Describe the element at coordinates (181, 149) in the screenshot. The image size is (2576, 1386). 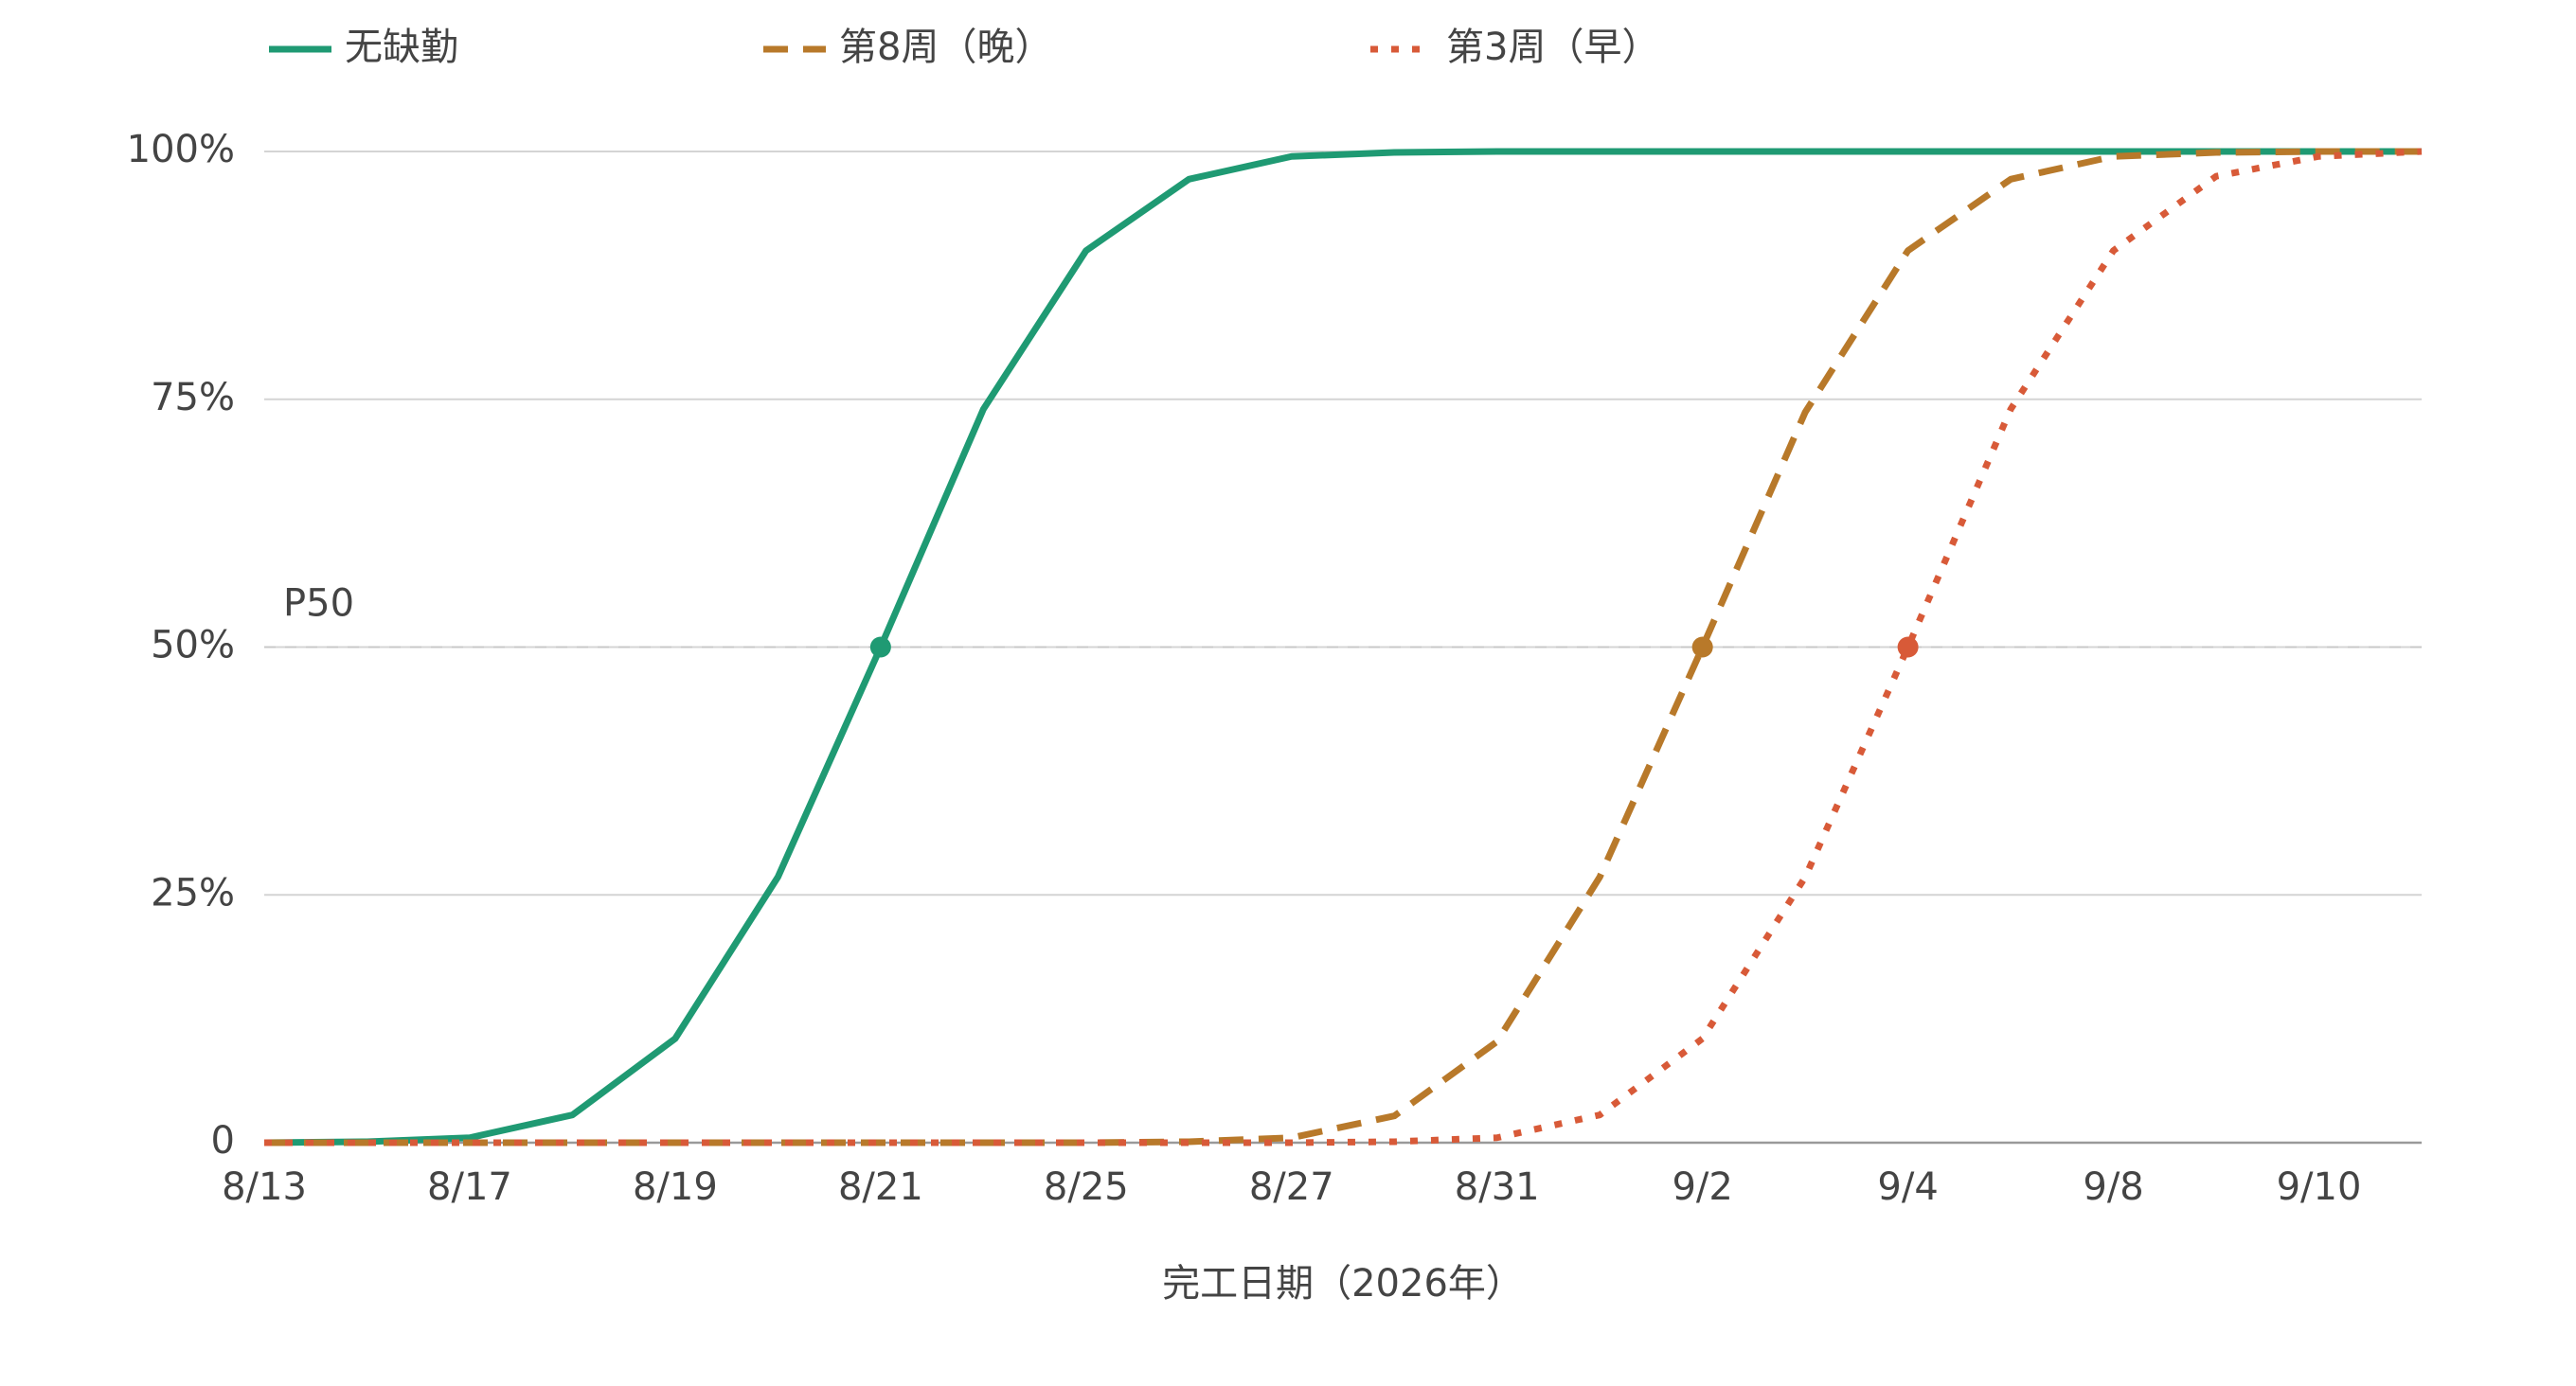
I see `y-tick-label: 100%` at that location.